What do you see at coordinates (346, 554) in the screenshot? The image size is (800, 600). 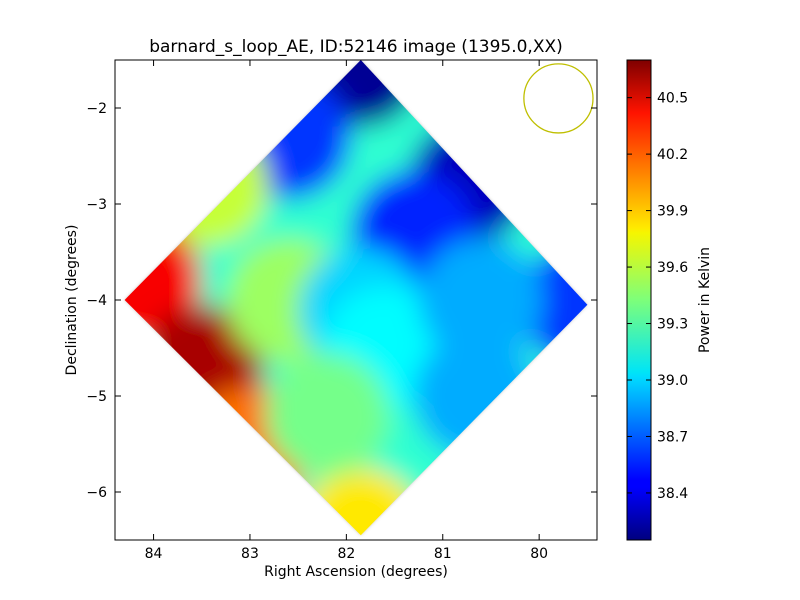 I see `x-tick-label: 82` at bounding box center [346, 554].